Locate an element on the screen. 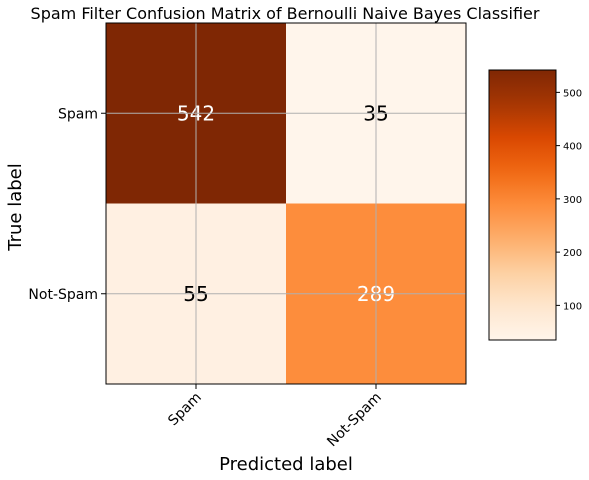  x-tick-label: Not-Spam is located at coordinates (354, 420).